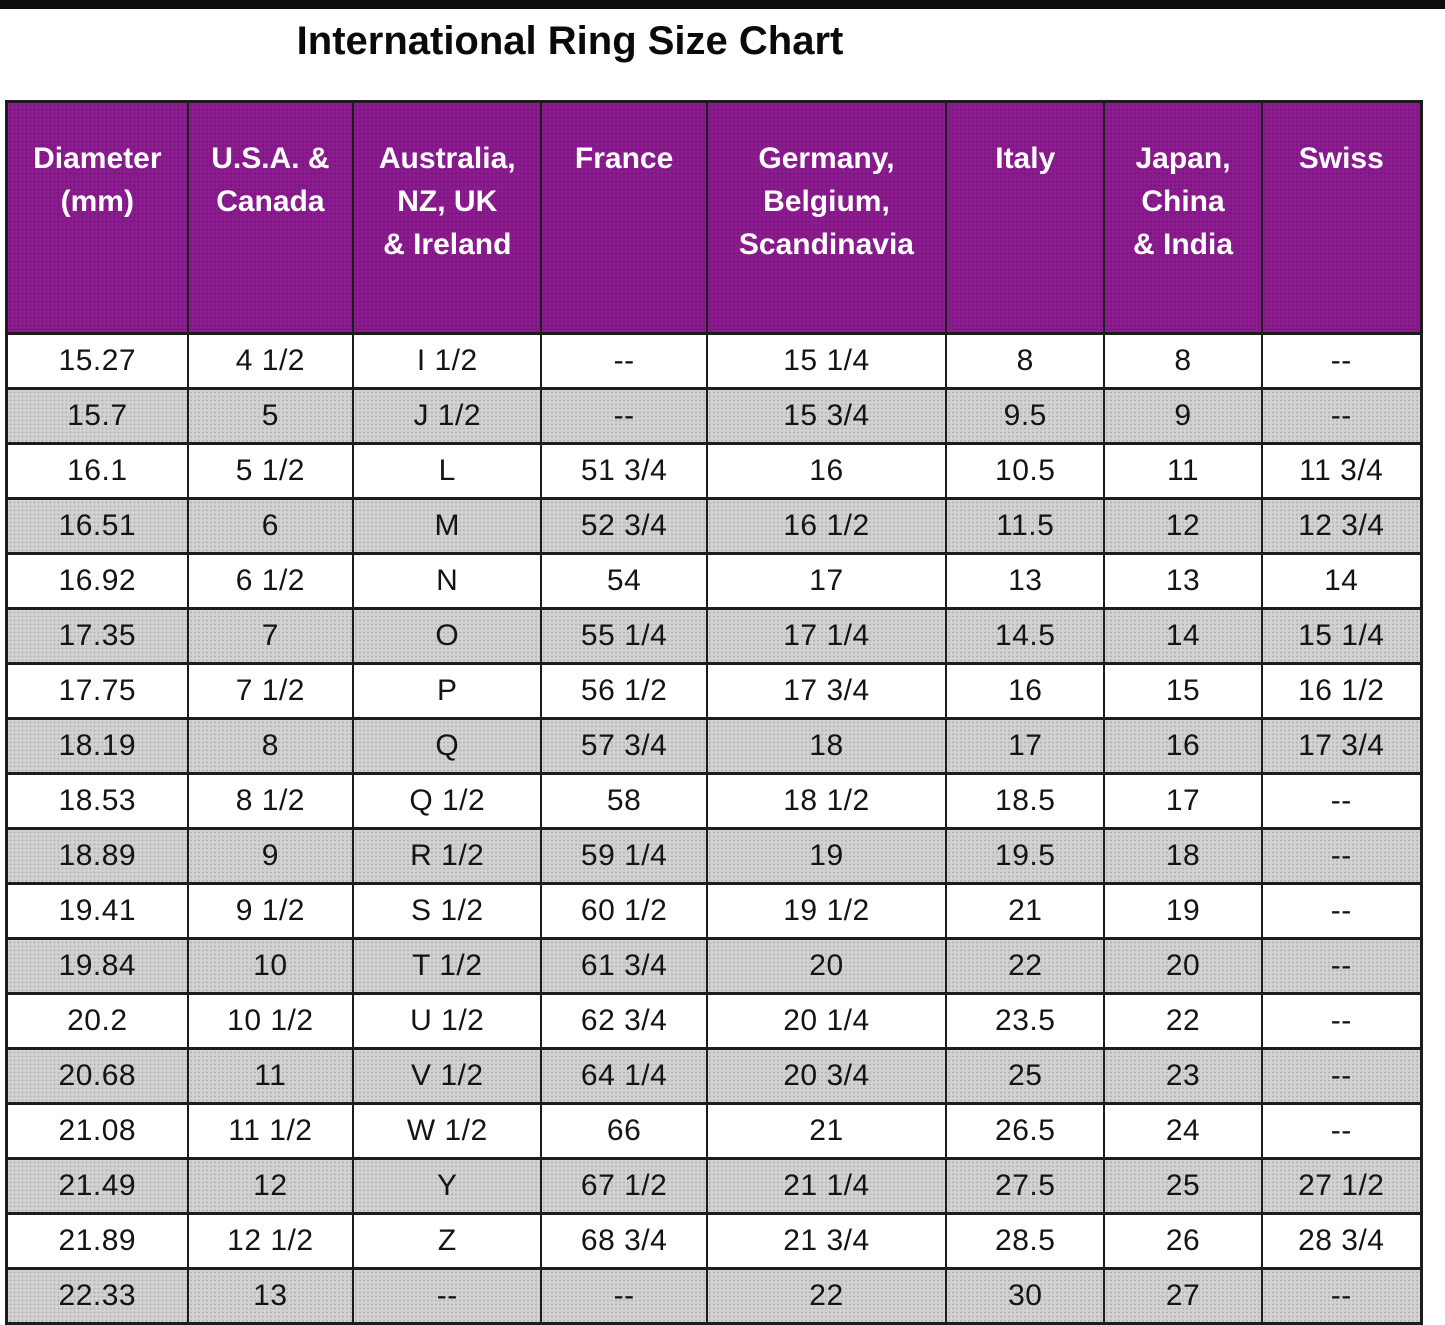  Describe the element at coordinates (624, 801) in the screenshot. I see `table-cell: 58` at that location.